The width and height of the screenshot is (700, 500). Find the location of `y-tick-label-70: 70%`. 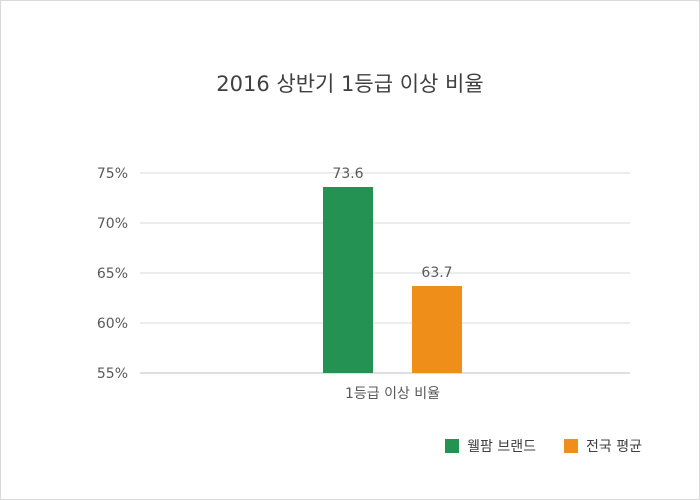

y-tick-label-70: 70% is located at coordinates (112, 224).